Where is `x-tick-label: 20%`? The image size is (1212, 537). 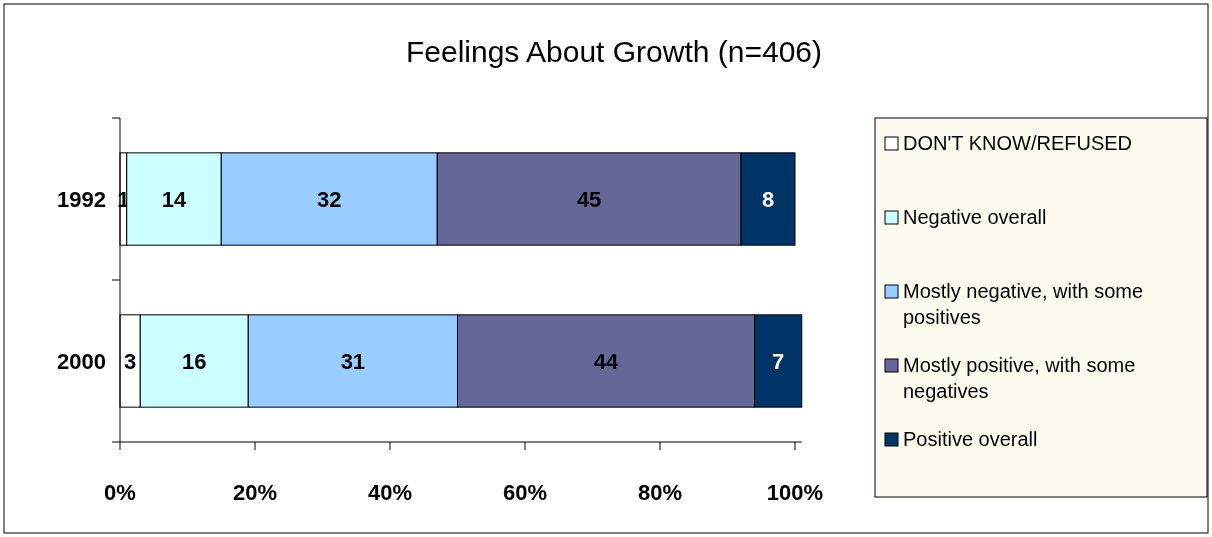
x-tick-label: 20% is located at coordinates (255, 492).